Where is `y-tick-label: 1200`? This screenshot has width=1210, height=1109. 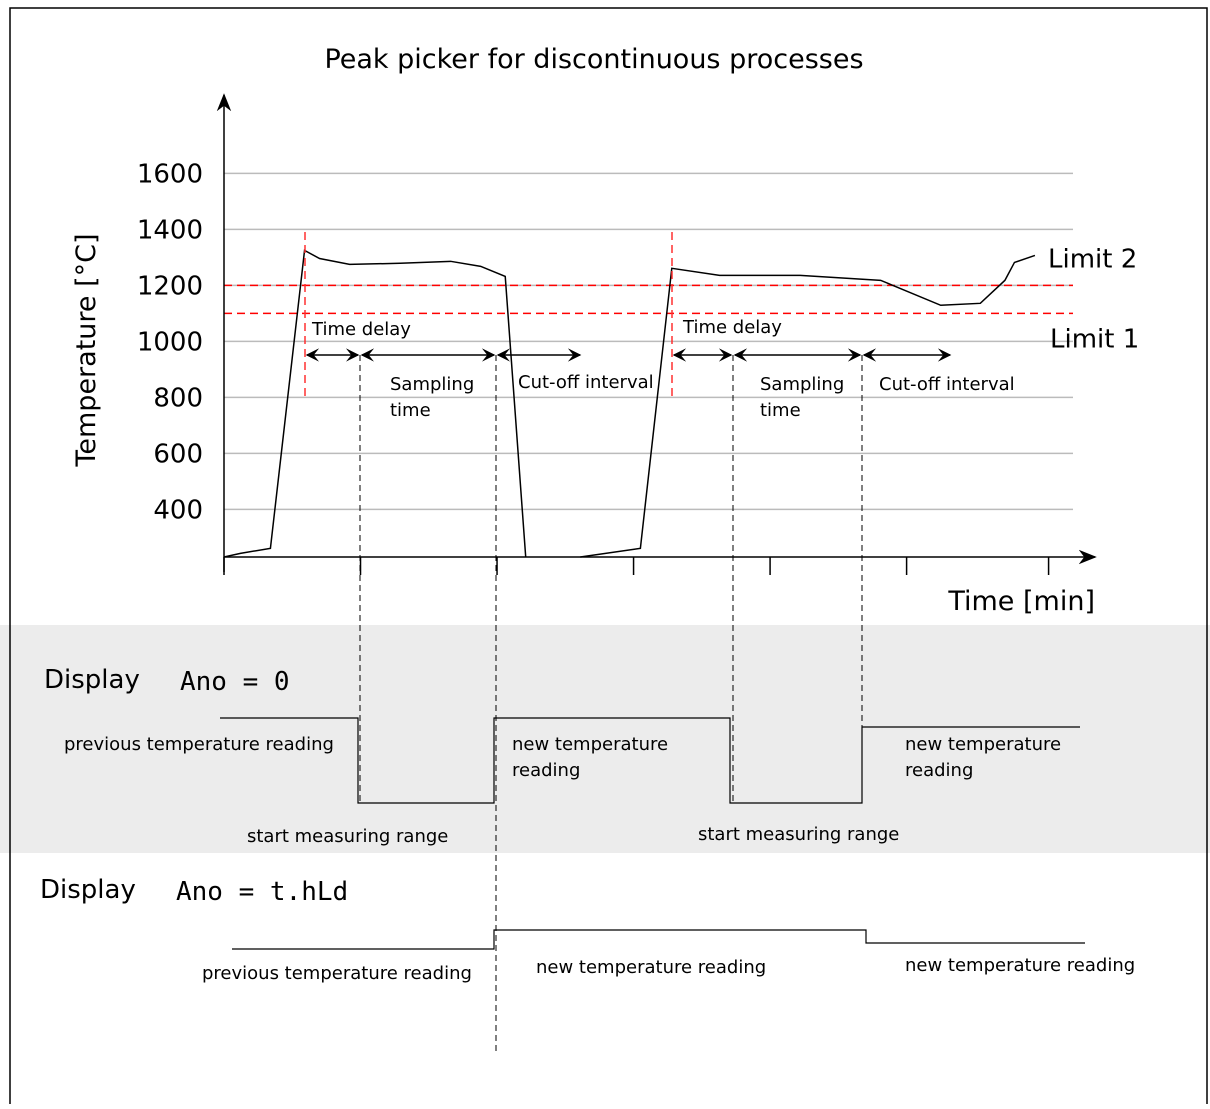 y-tick-label: 1200 is located at coordinates (170, 286).